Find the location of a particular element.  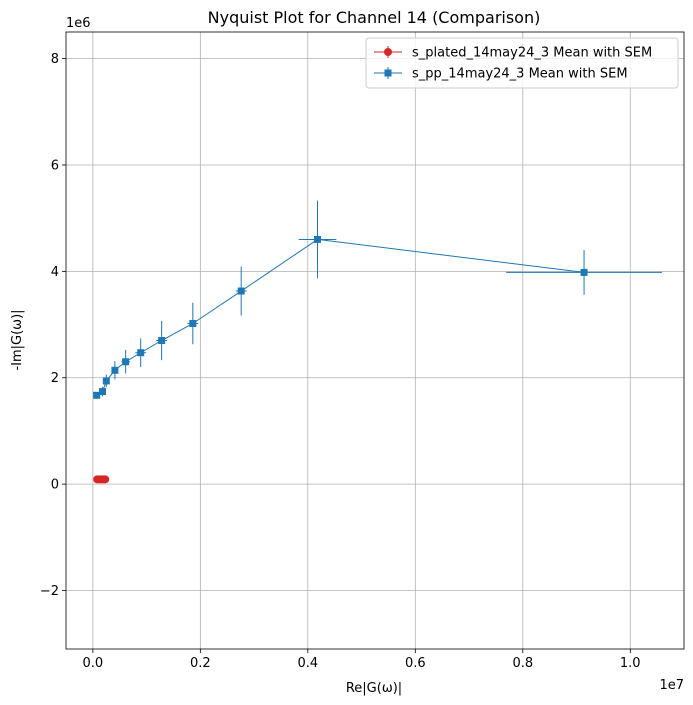

y-tick-label: 4 is located at coordinates (55, 272).